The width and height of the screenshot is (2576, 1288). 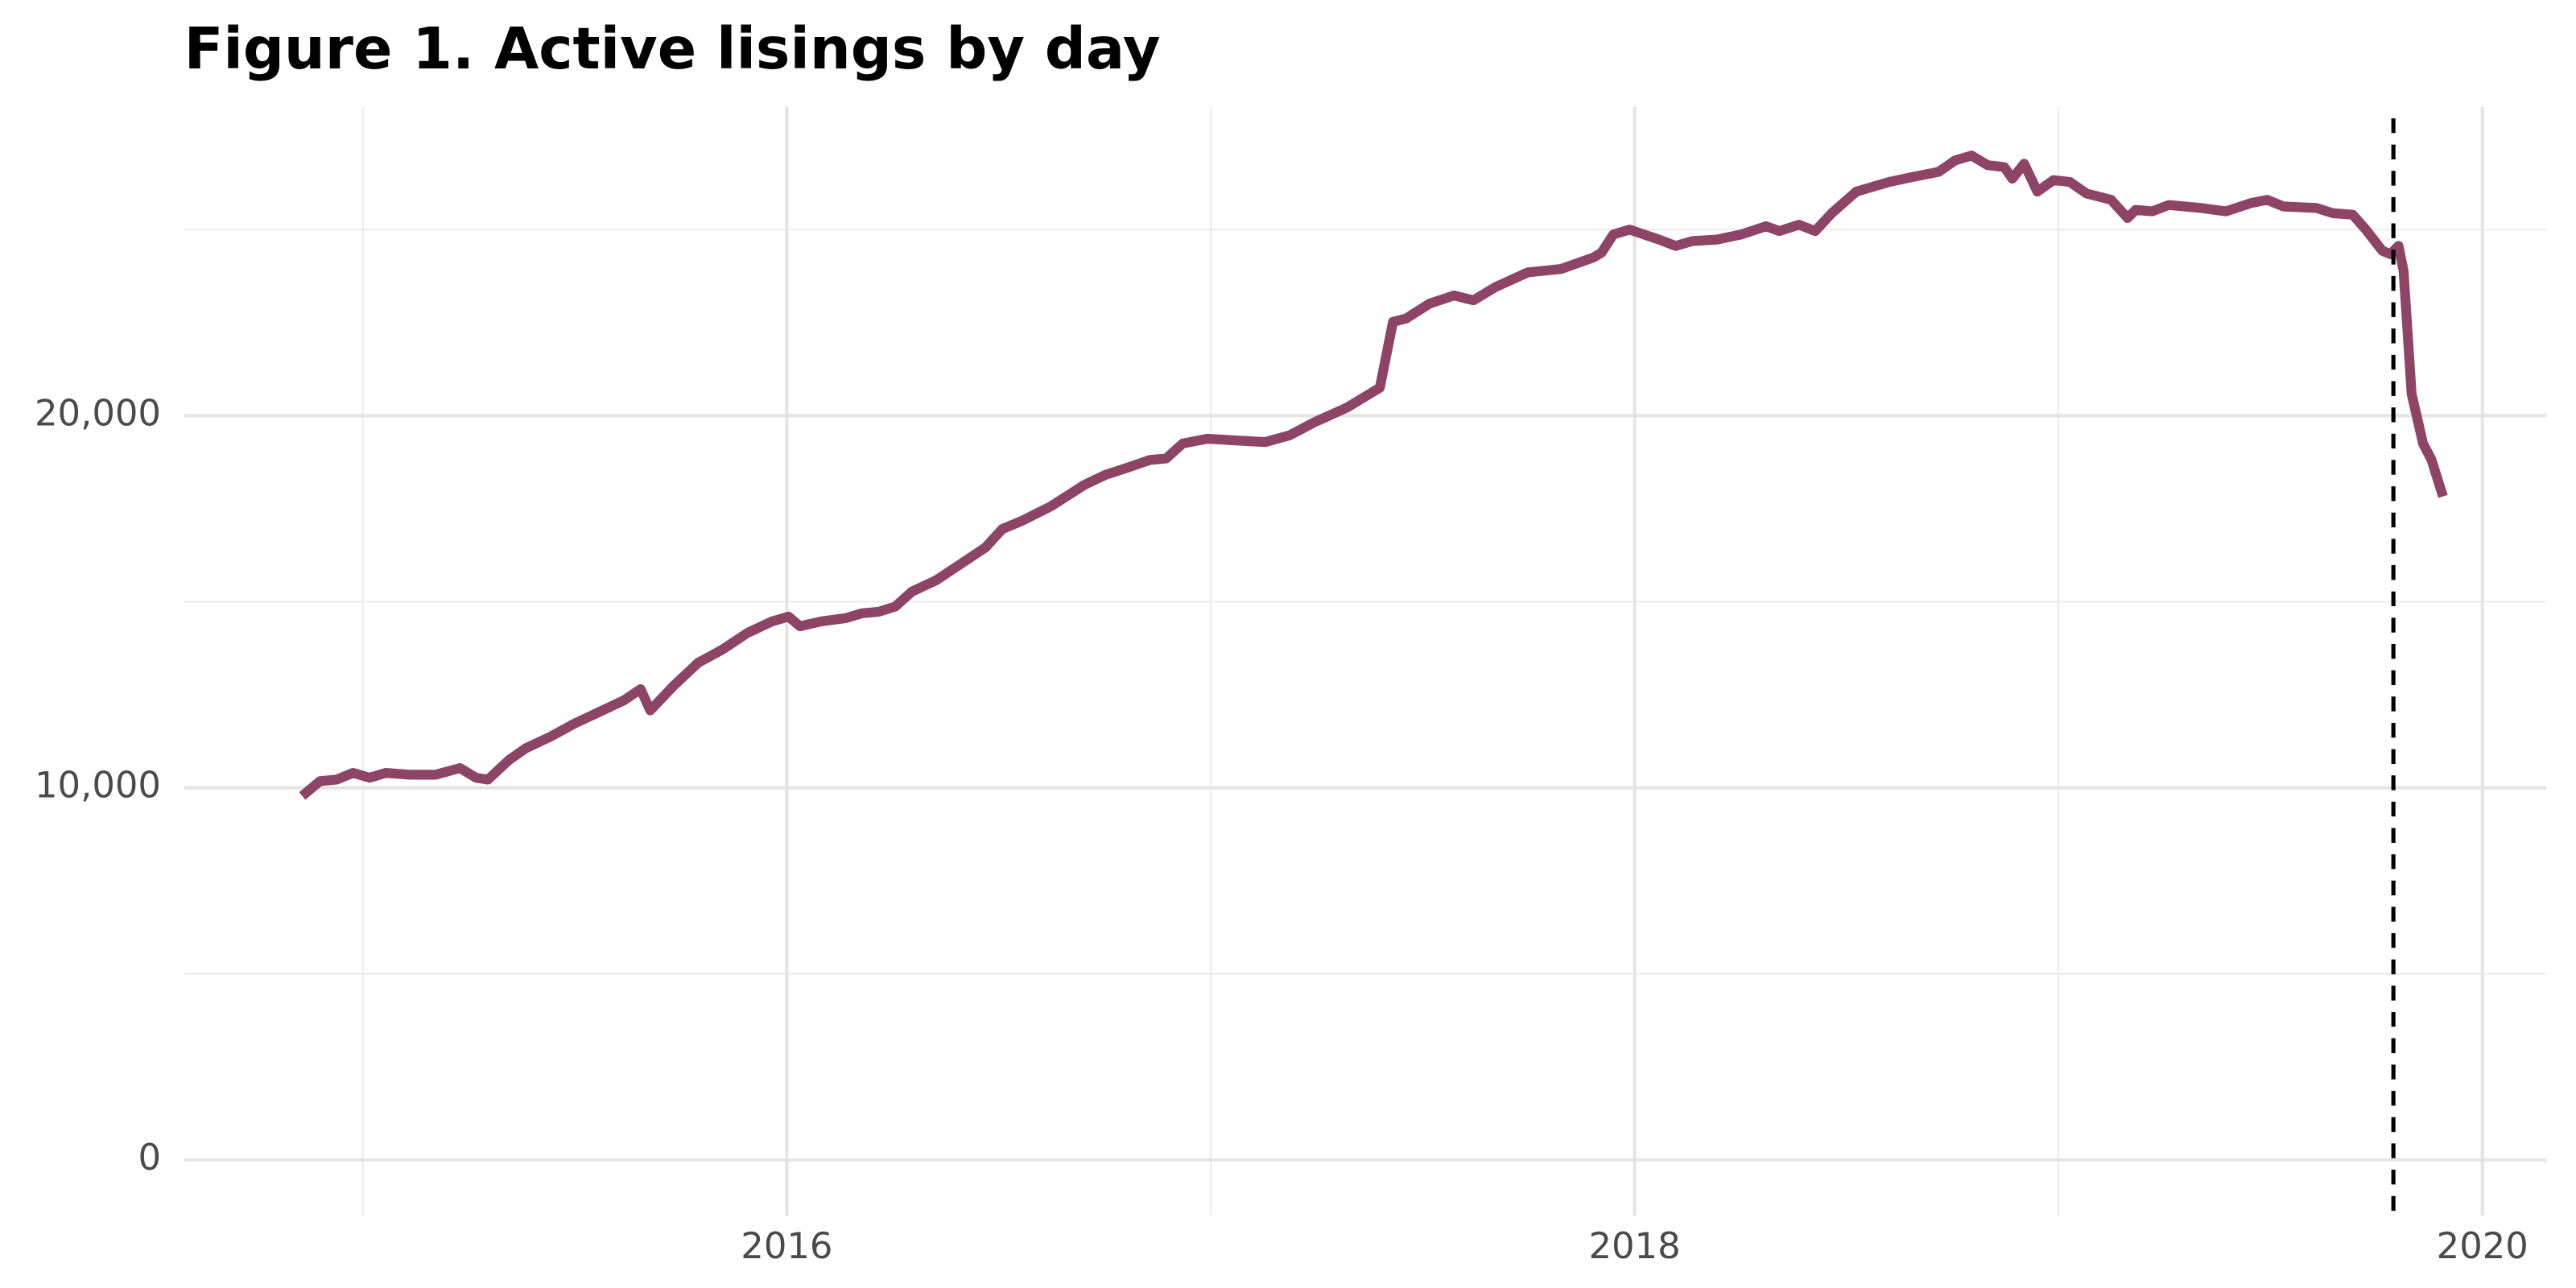 What do you see at coordinates (672, 48) in the screenshot?
I see `chart-title: Figure 1. Active lisings by day` at bounding box center [672, 48].